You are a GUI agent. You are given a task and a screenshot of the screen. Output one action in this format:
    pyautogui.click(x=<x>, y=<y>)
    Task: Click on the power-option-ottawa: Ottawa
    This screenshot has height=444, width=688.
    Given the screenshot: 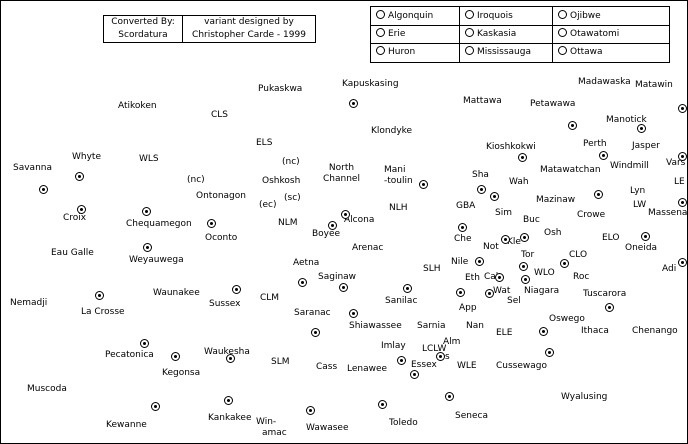 What is the action you would take?
    pyautogui.click(x=578, y=52)
    